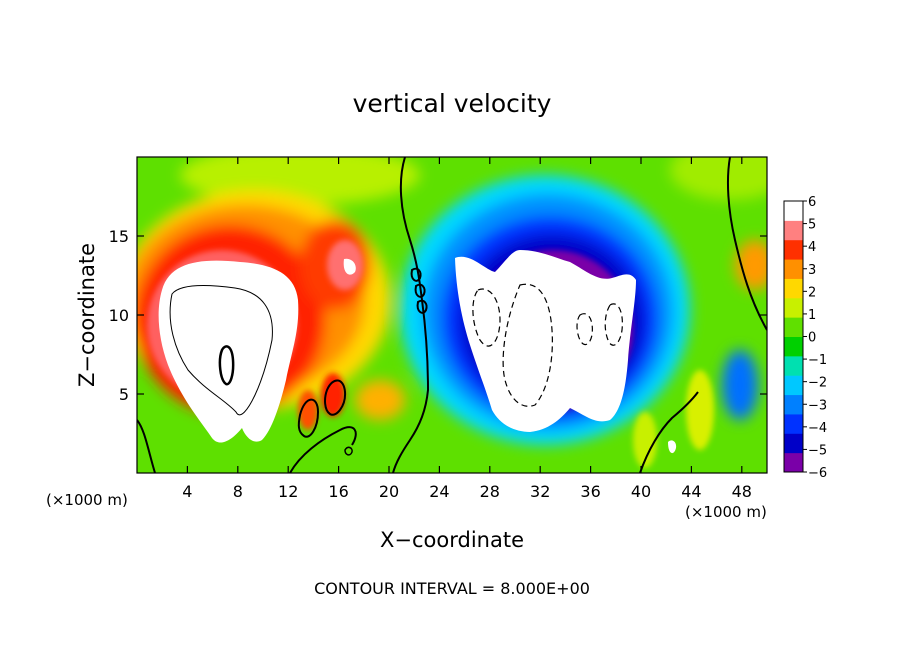 The height and width of the screenshot is (654, 904). I want to click on colorbar-tick-label: −1, so click(817, 360).